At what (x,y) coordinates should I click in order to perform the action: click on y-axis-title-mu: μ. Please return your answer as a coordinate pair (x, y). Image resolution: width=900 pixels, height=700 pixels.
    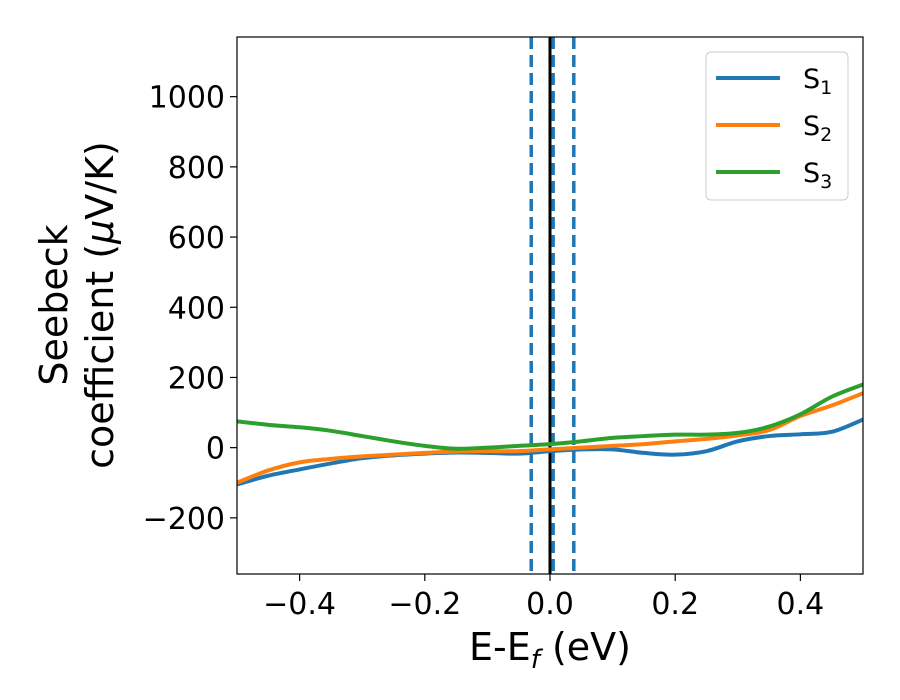
    Looking at the image, I should click on (100, 232).